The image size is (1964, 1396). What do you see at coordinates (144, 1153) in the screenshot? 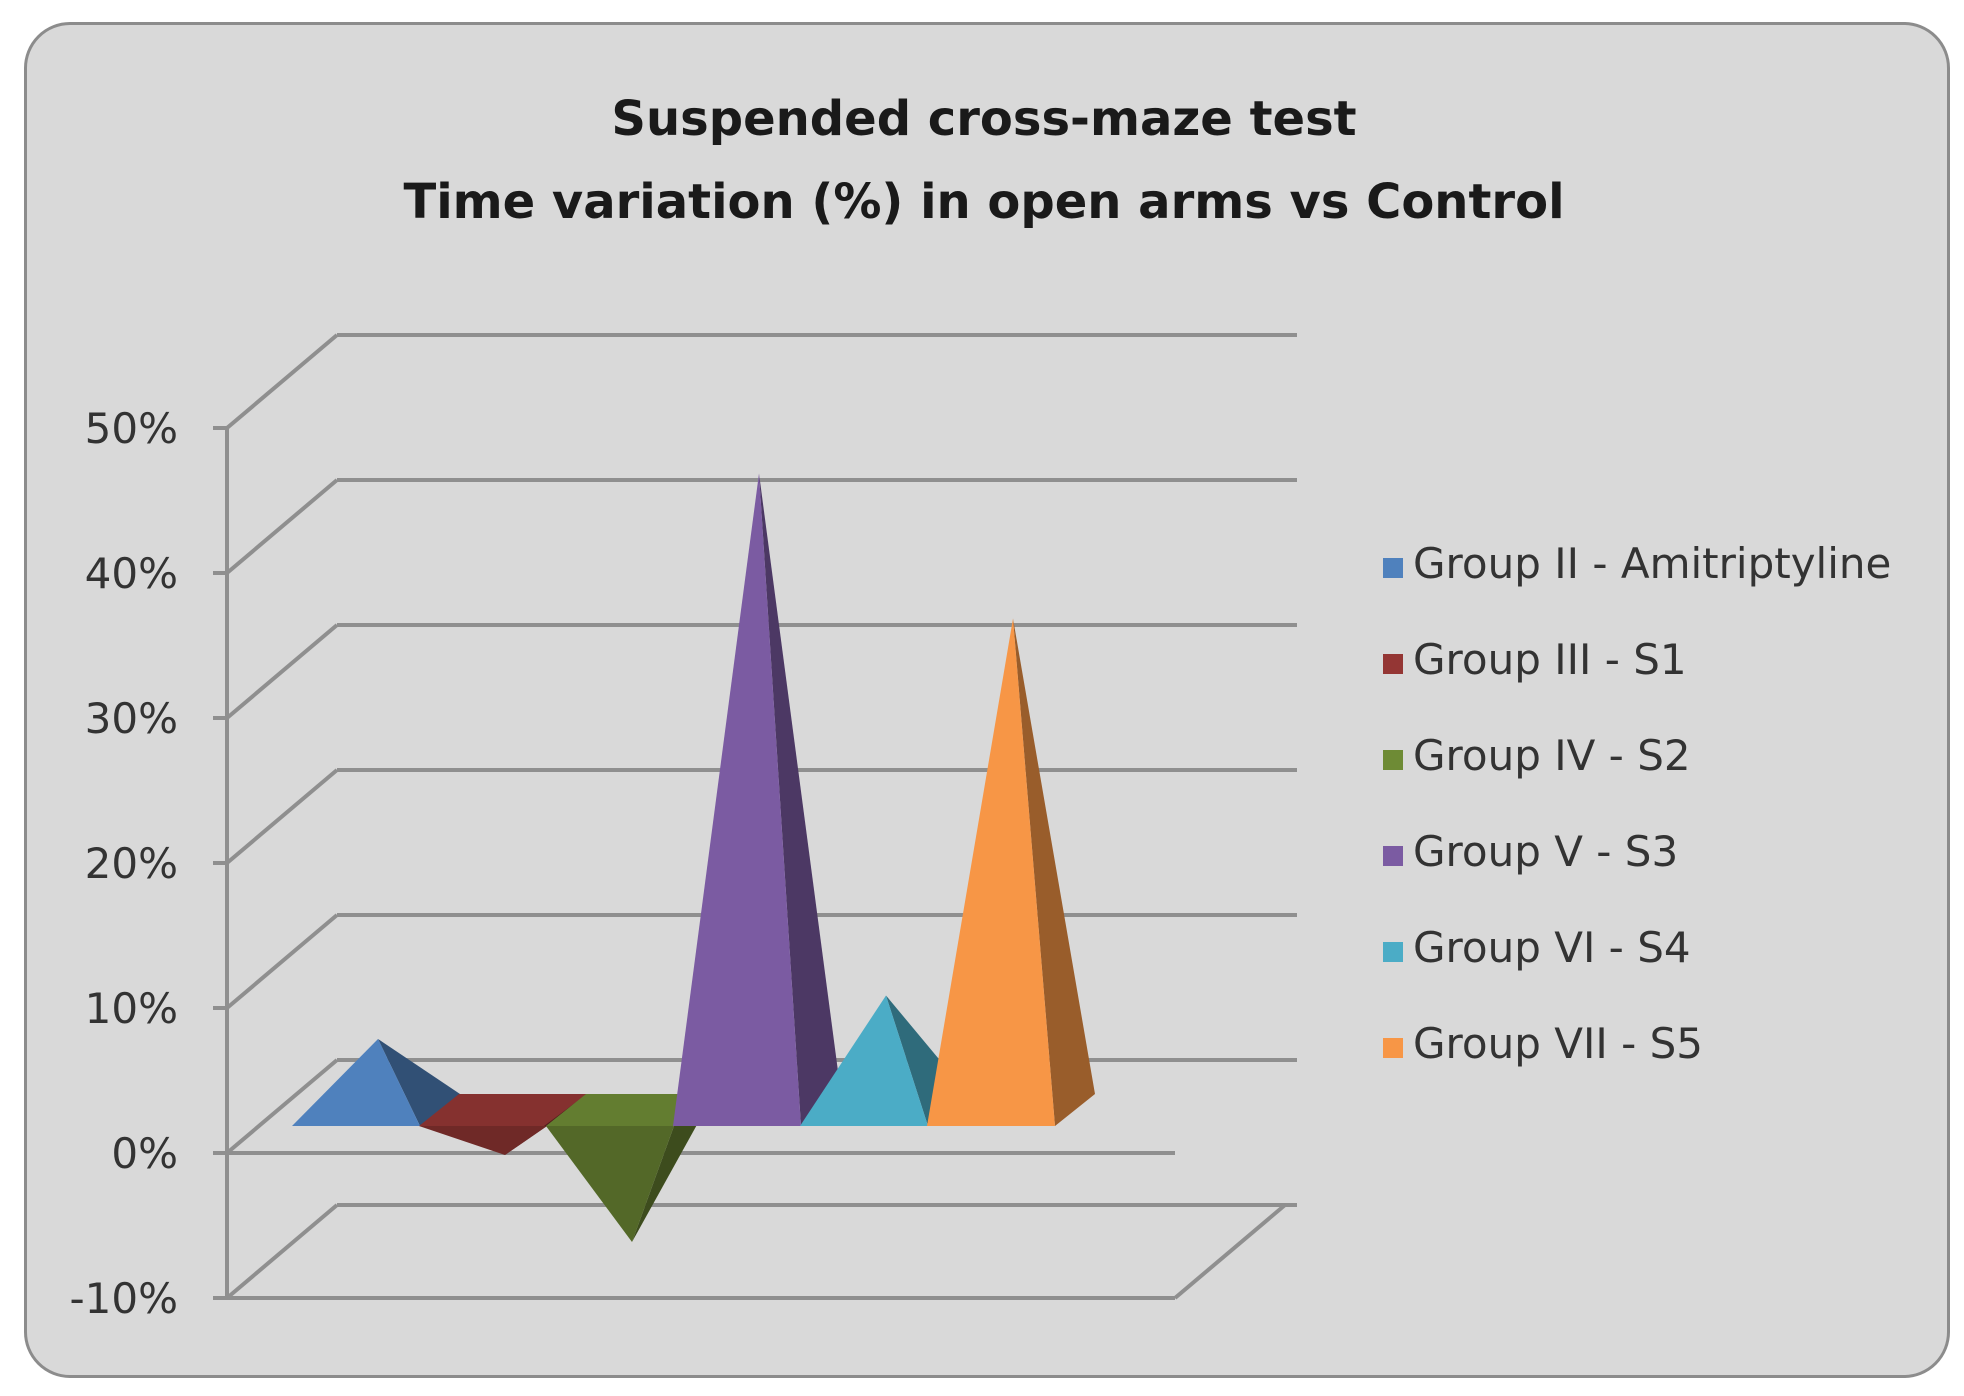
I see `y-tick-label: 0%` at bounding box center [144, 1153].